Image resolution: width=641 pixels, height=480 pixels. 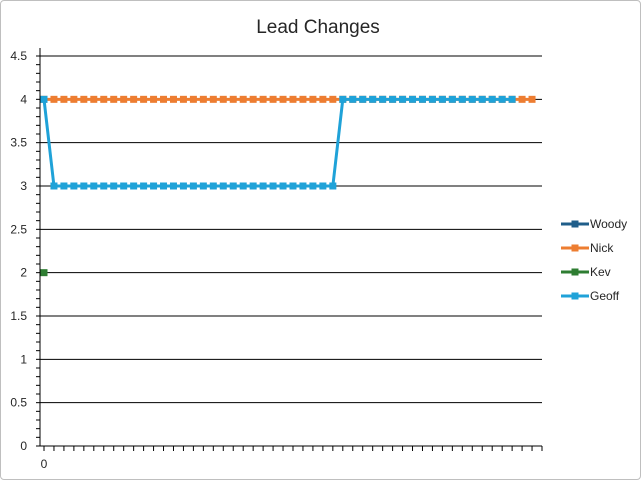 I want to click on y-tick-label: 0.5, so click(x=18, y=403).